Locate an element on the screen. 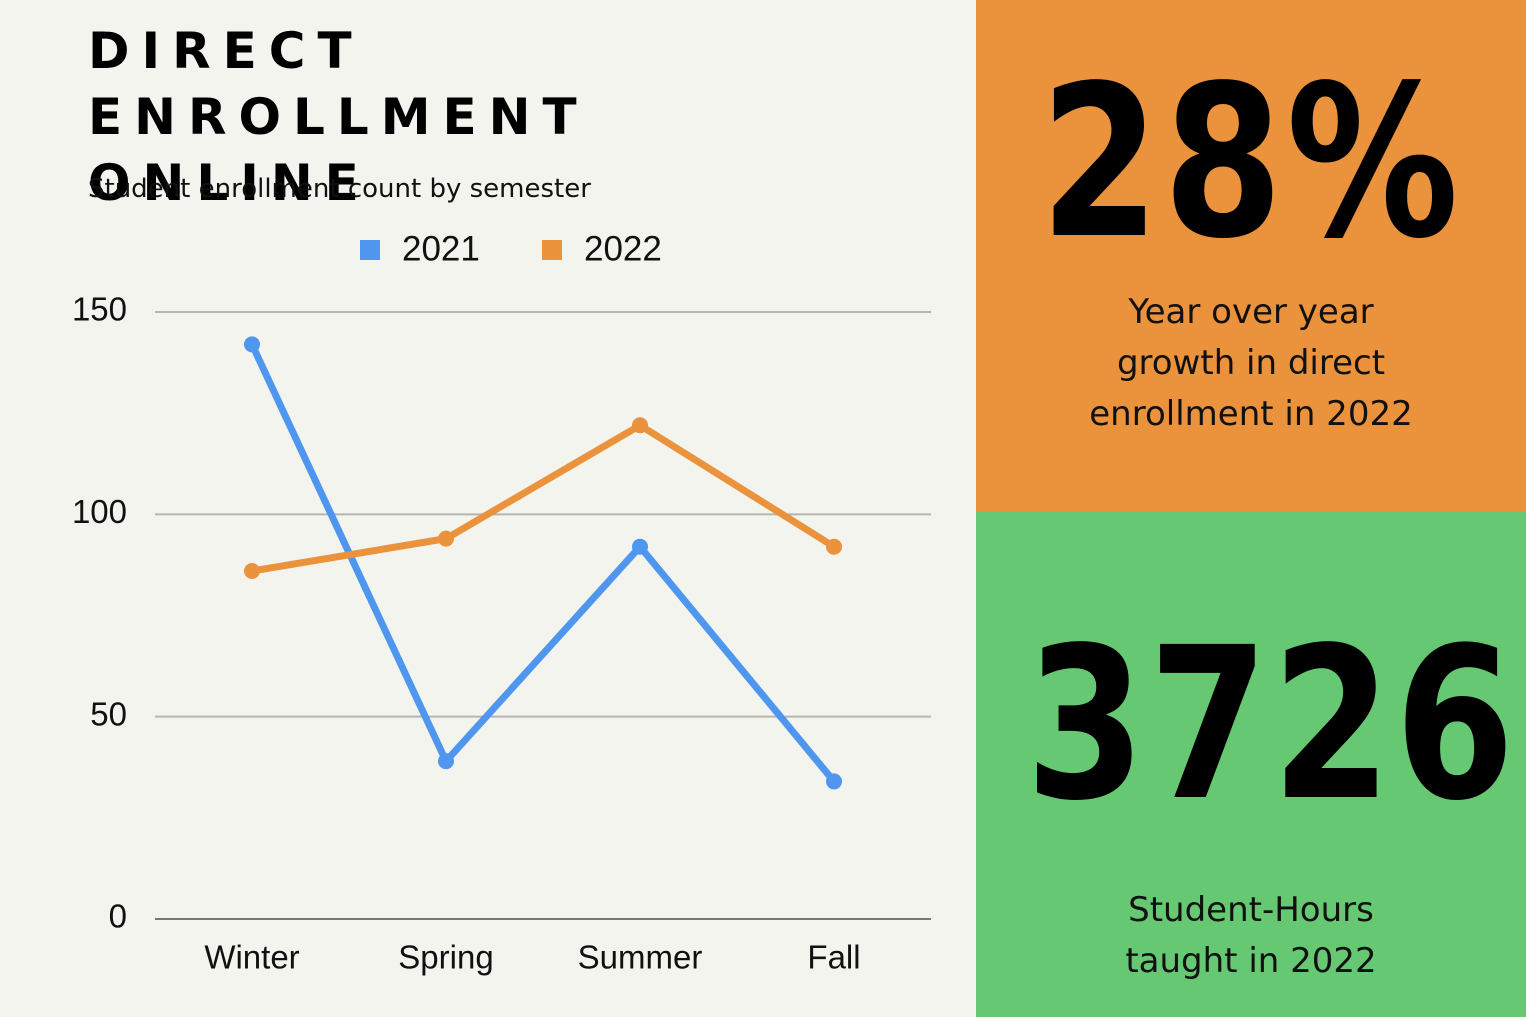  y-tick-label: 150 is located at coordinates (99, 309).